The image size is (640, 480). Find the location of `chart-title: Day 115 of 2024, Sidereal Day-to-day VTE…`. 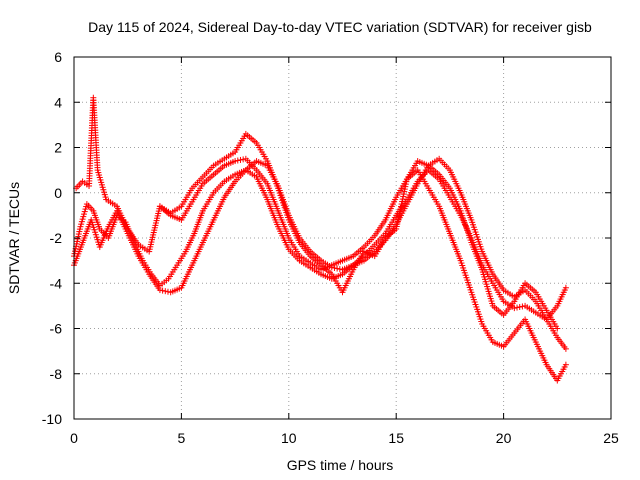

chart-title: Day 115 of 2024, Sidereal Day-to-day VTE… is located at coordinates (340, 27).